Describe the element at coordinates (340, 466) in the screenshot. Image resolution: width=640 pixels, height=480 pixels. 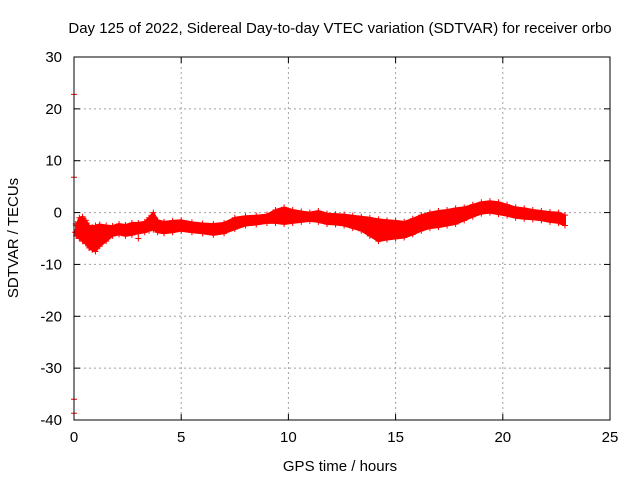
I see `x-axis-label: GPS time / hours` at that location.